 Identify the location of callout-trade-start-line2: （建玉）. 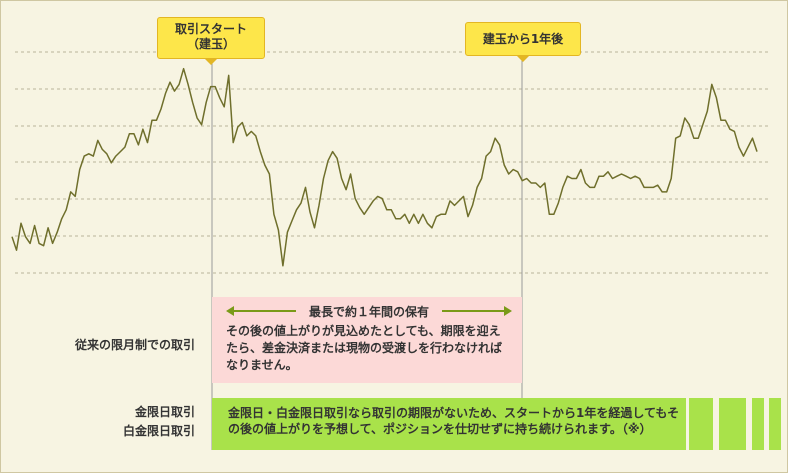
(210, 44).